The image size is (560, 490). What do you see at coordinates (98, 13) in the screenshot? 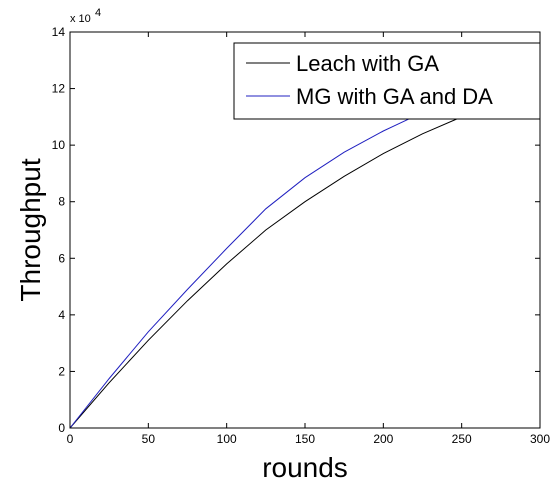
I see `y-axis-multiplier-exponent: 4` at bounding box center [98, 13].